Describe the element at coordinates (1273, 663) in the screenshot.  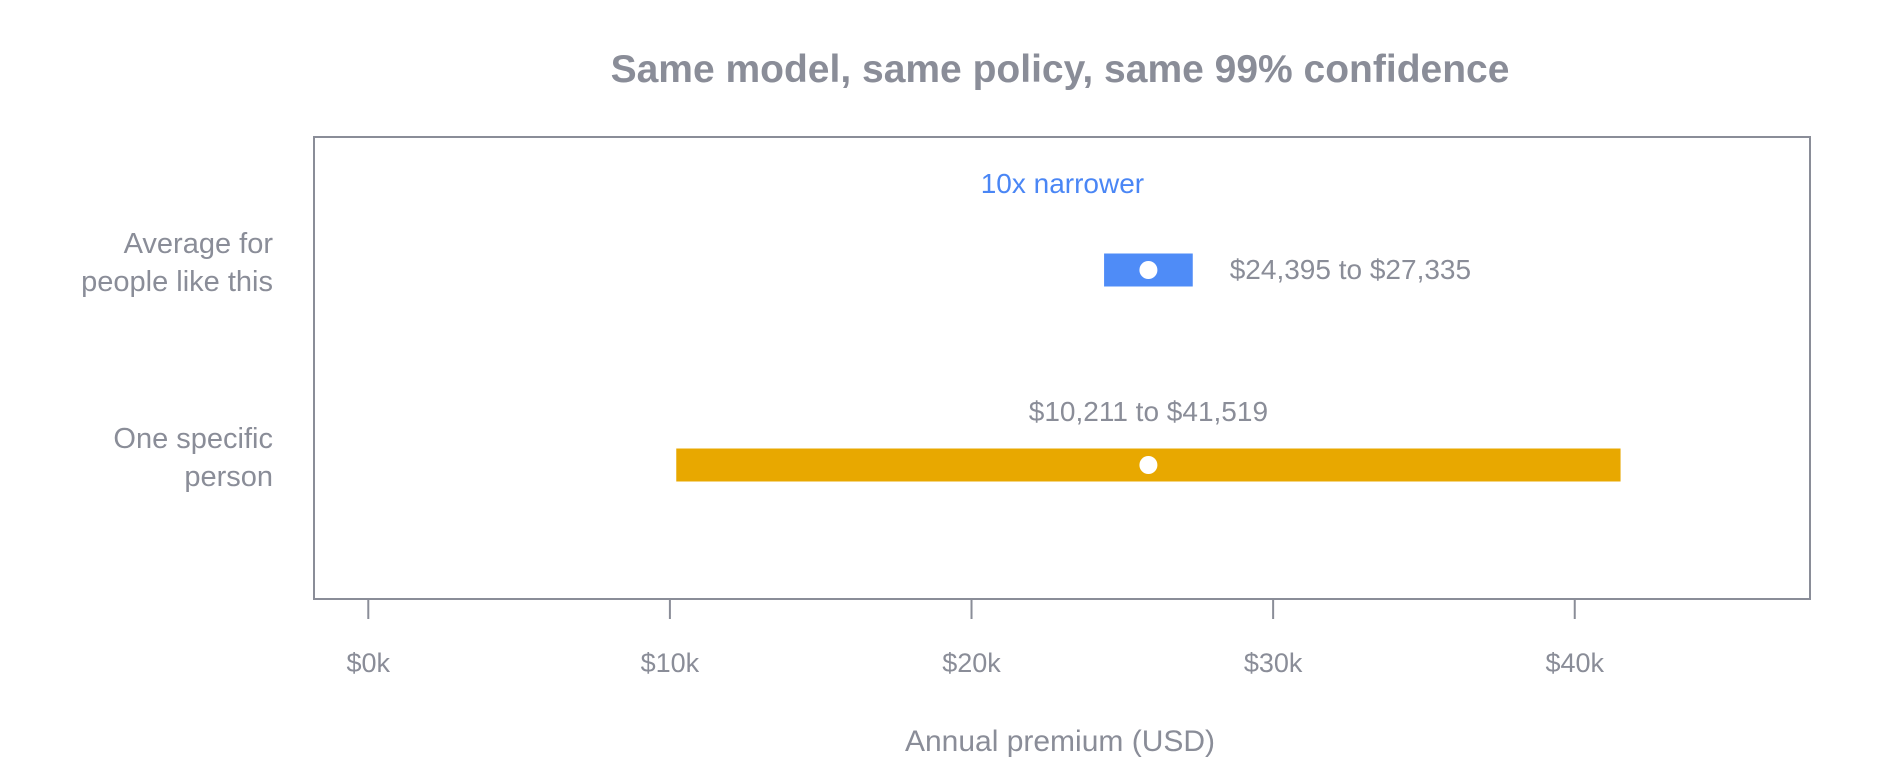
I see `x-tick-label: $30k` at that location.